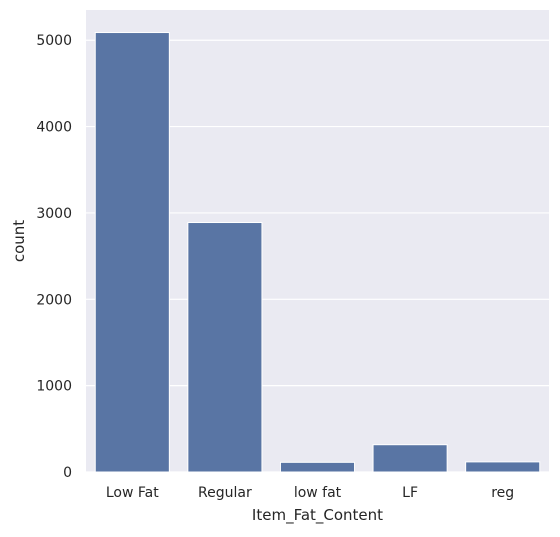 This screenshot has width=560, height=537. Describe the element at coordinates (54, 300) in the screenshot. I see `y-tick-label: 2000` at that location.